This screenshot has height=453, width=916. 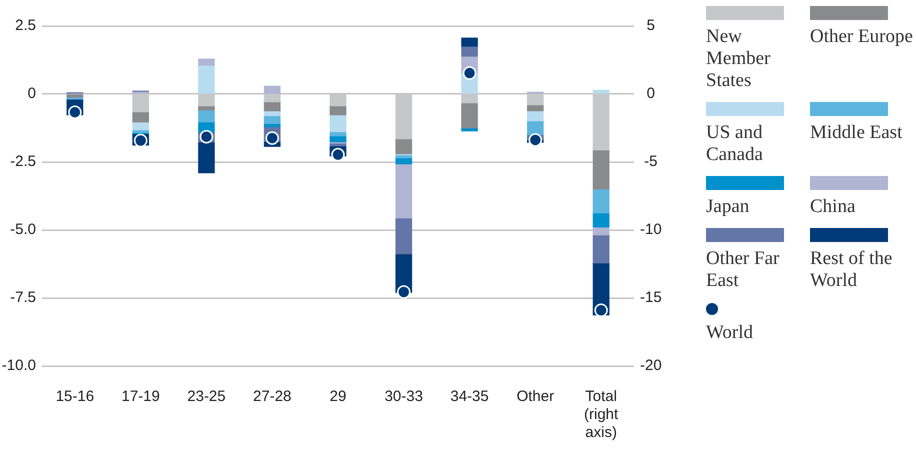 What do you see at coordinates (852, 270) in the screenshot?
I see `legend-label: Rest of the World` at bounding box center [852, 270].